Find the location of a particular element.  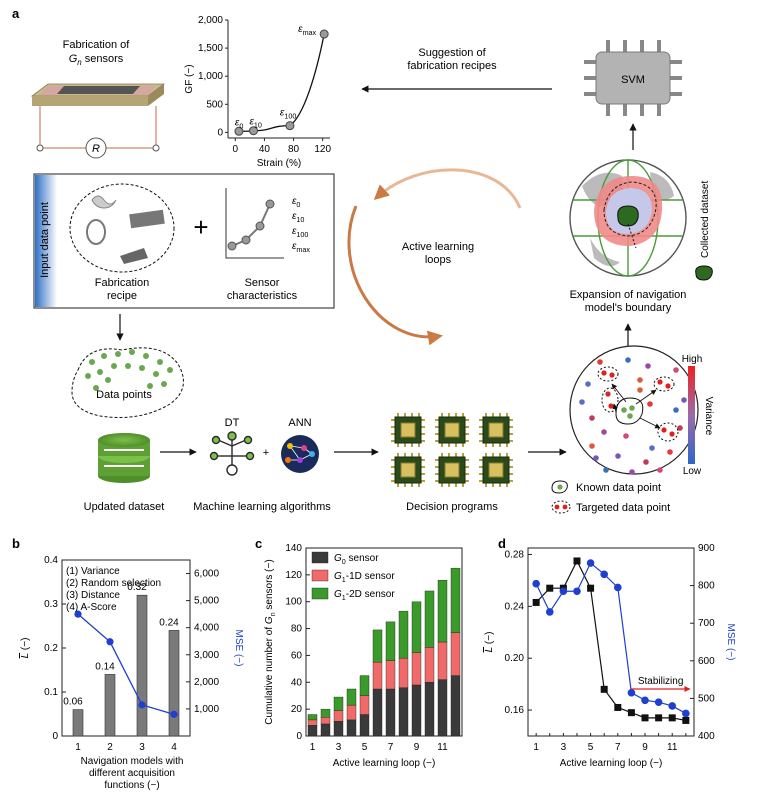

legend-item: G0 sensor is located at coordinates (356, 559).